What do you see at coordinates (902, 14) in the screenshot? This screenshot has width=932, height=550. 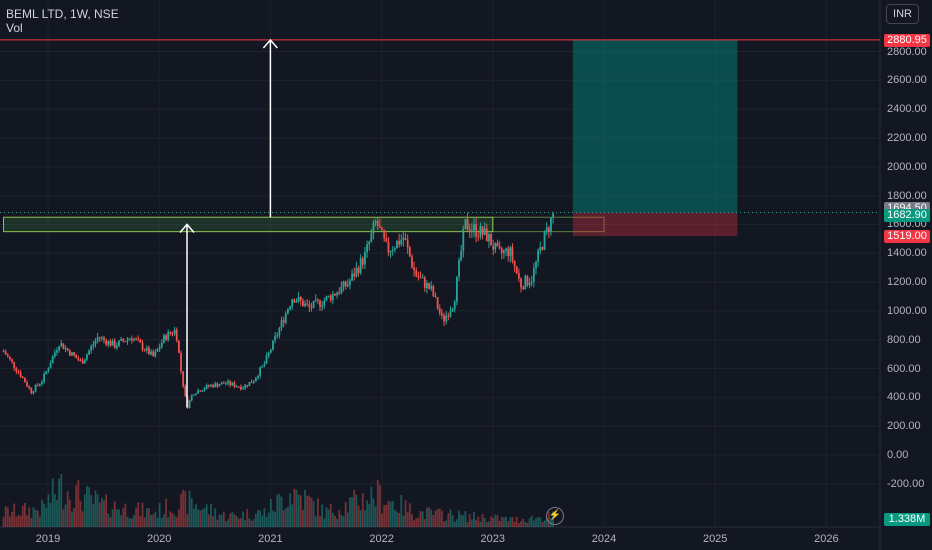 I see `currency-button: INR` at bounding box center [902, 14].